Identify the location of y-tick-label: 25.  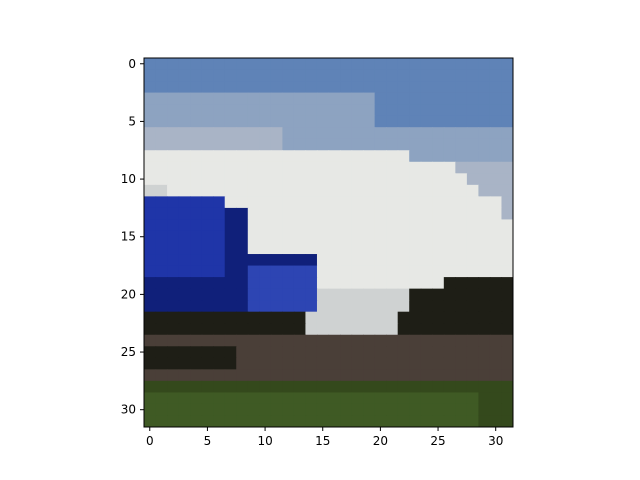
(128, 352).